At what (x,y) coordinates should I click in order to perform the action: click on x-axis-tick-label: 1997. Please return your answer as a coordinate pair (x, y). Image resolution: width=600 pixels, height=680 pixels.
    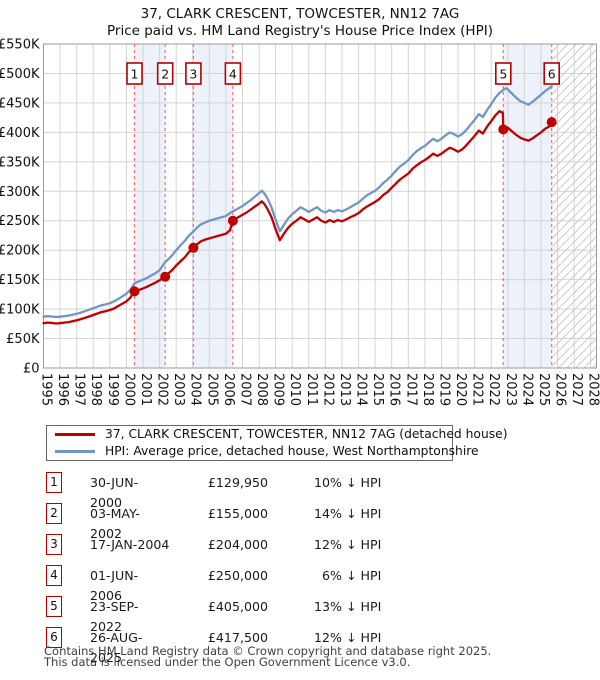
    Looking at the image, I should click on (79, 389).